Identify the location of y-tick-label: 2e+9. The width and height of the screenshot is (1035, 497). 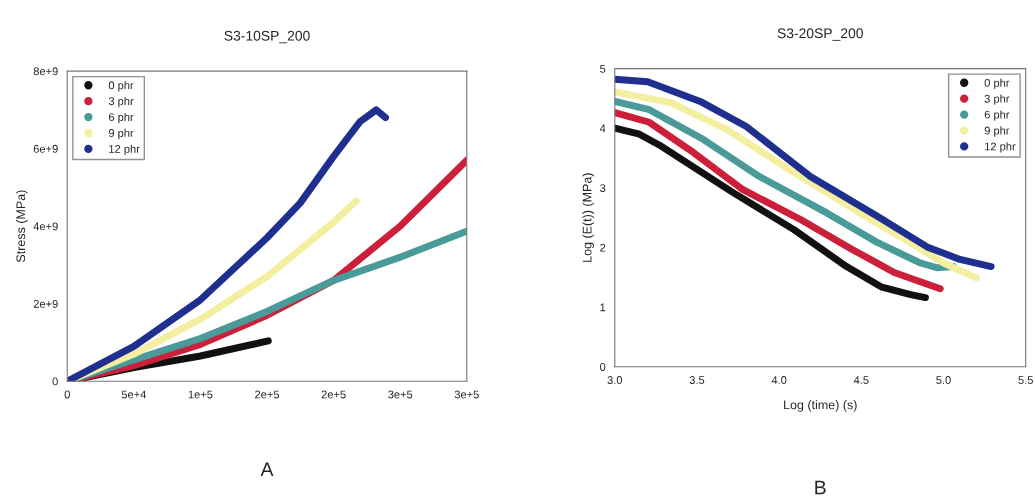
(45, 303).